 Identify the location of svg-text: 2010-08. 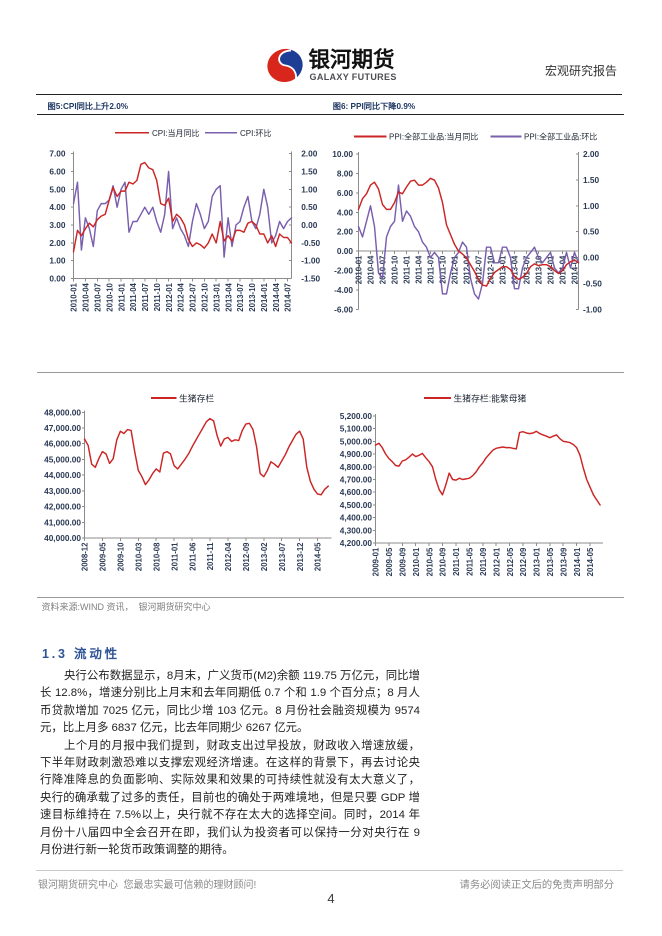
(156, 556).